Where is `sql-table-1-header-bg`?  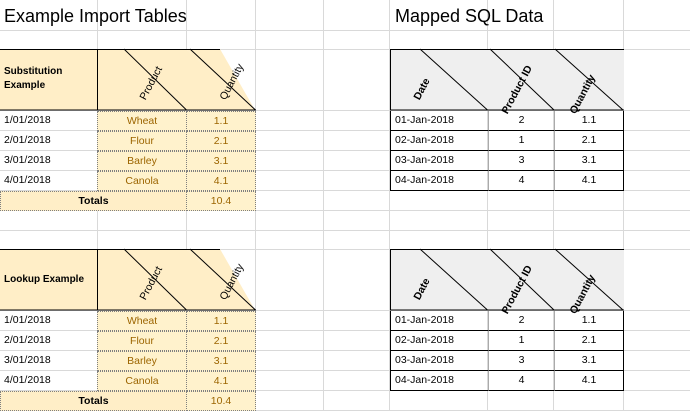 sql-table-1-header-bg is located at coordinates (507, 79).